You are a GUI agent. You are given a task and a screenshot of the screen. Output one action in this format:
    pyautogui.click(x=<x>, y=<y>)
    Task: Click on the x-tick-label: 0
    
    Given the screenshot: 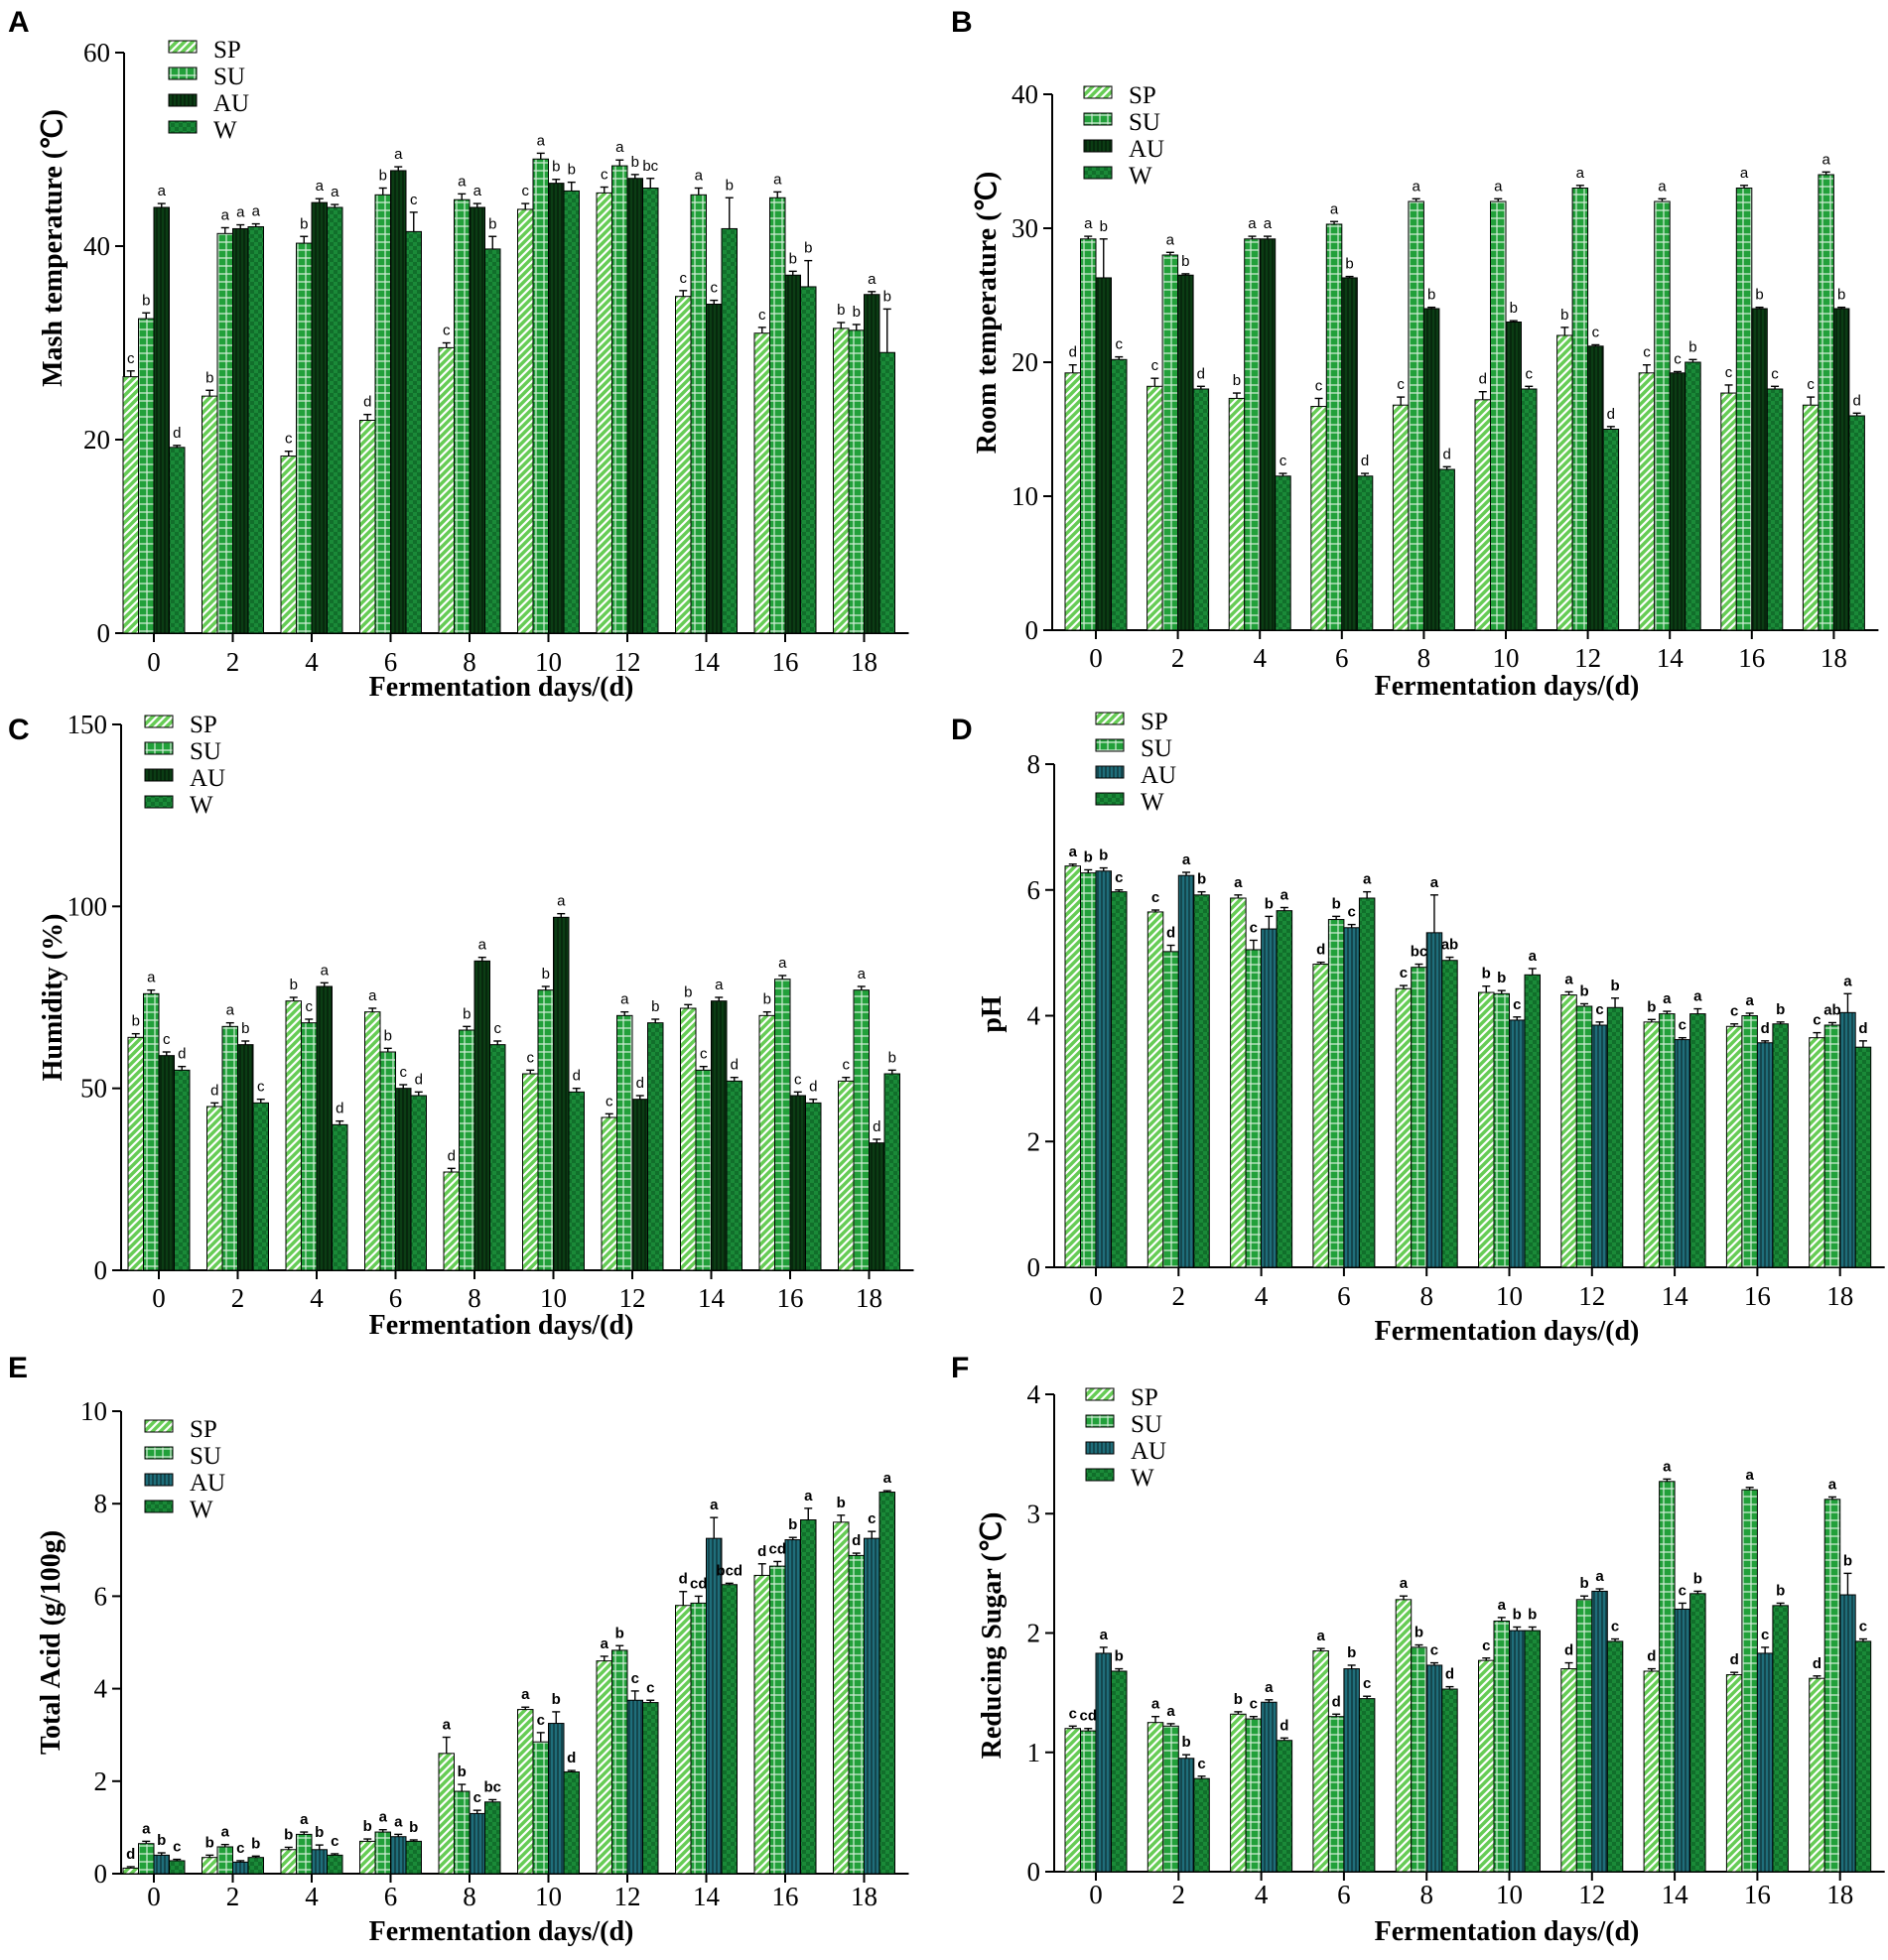 What is the action you would take?
    pyautogui.click(x=154, y=1896)
    